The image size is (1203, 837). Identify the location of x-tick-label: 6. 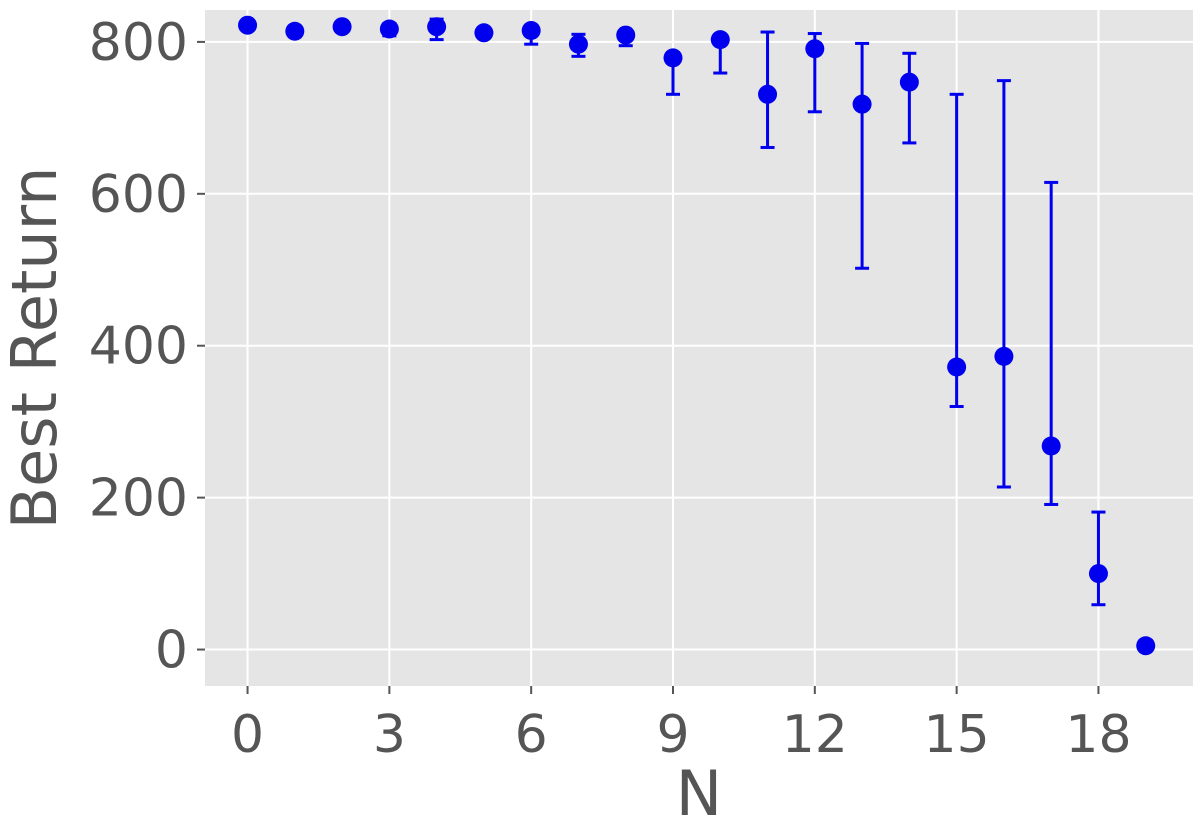
(531, 735).